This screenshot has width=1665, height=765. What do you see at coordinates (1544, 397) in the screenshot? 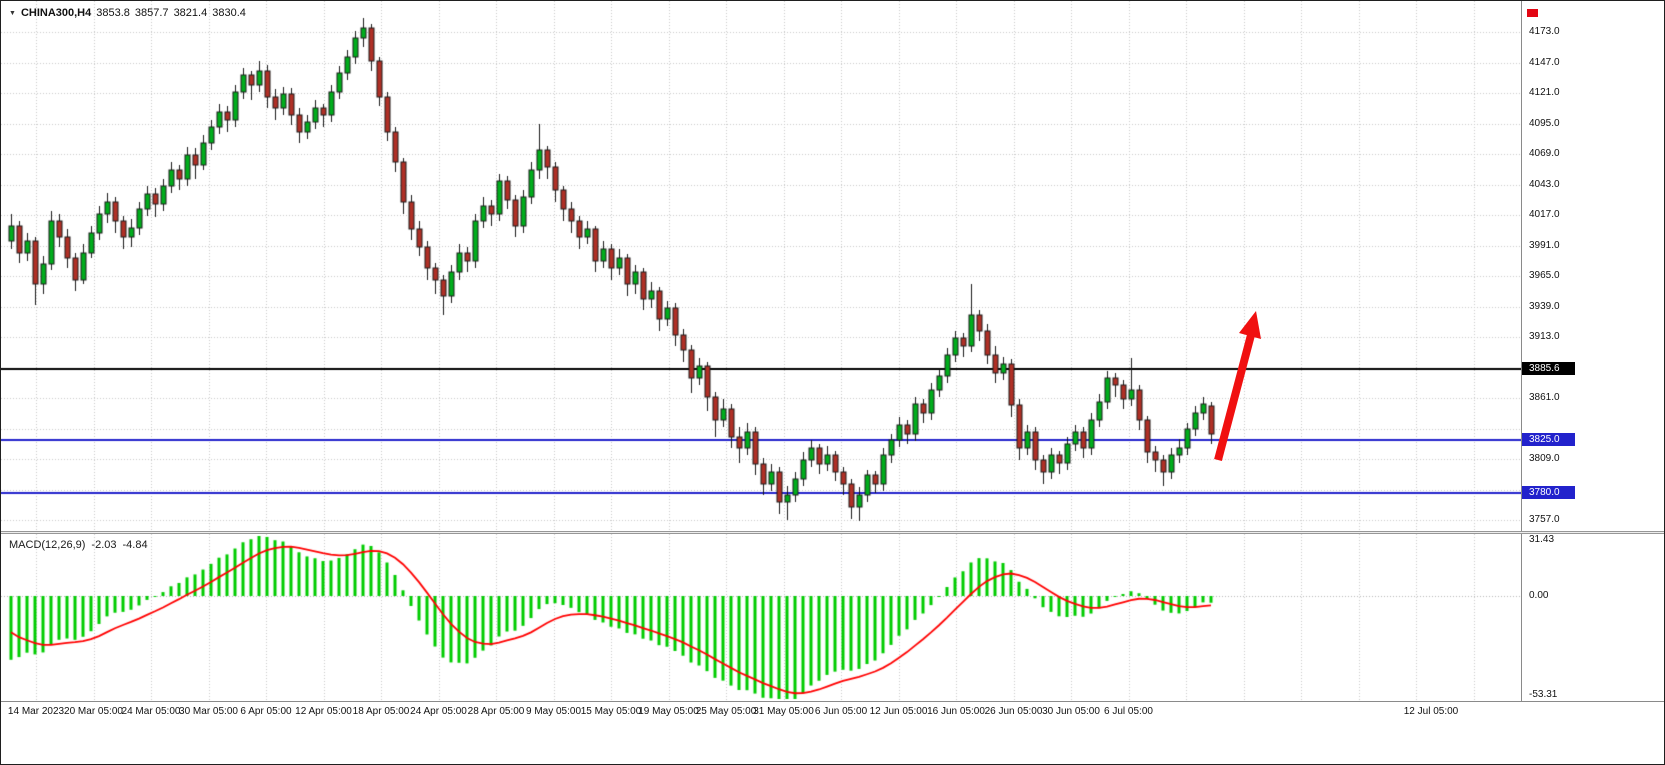
I see `price-tick-label: 3861.0` at bounding box center [1544, 397].